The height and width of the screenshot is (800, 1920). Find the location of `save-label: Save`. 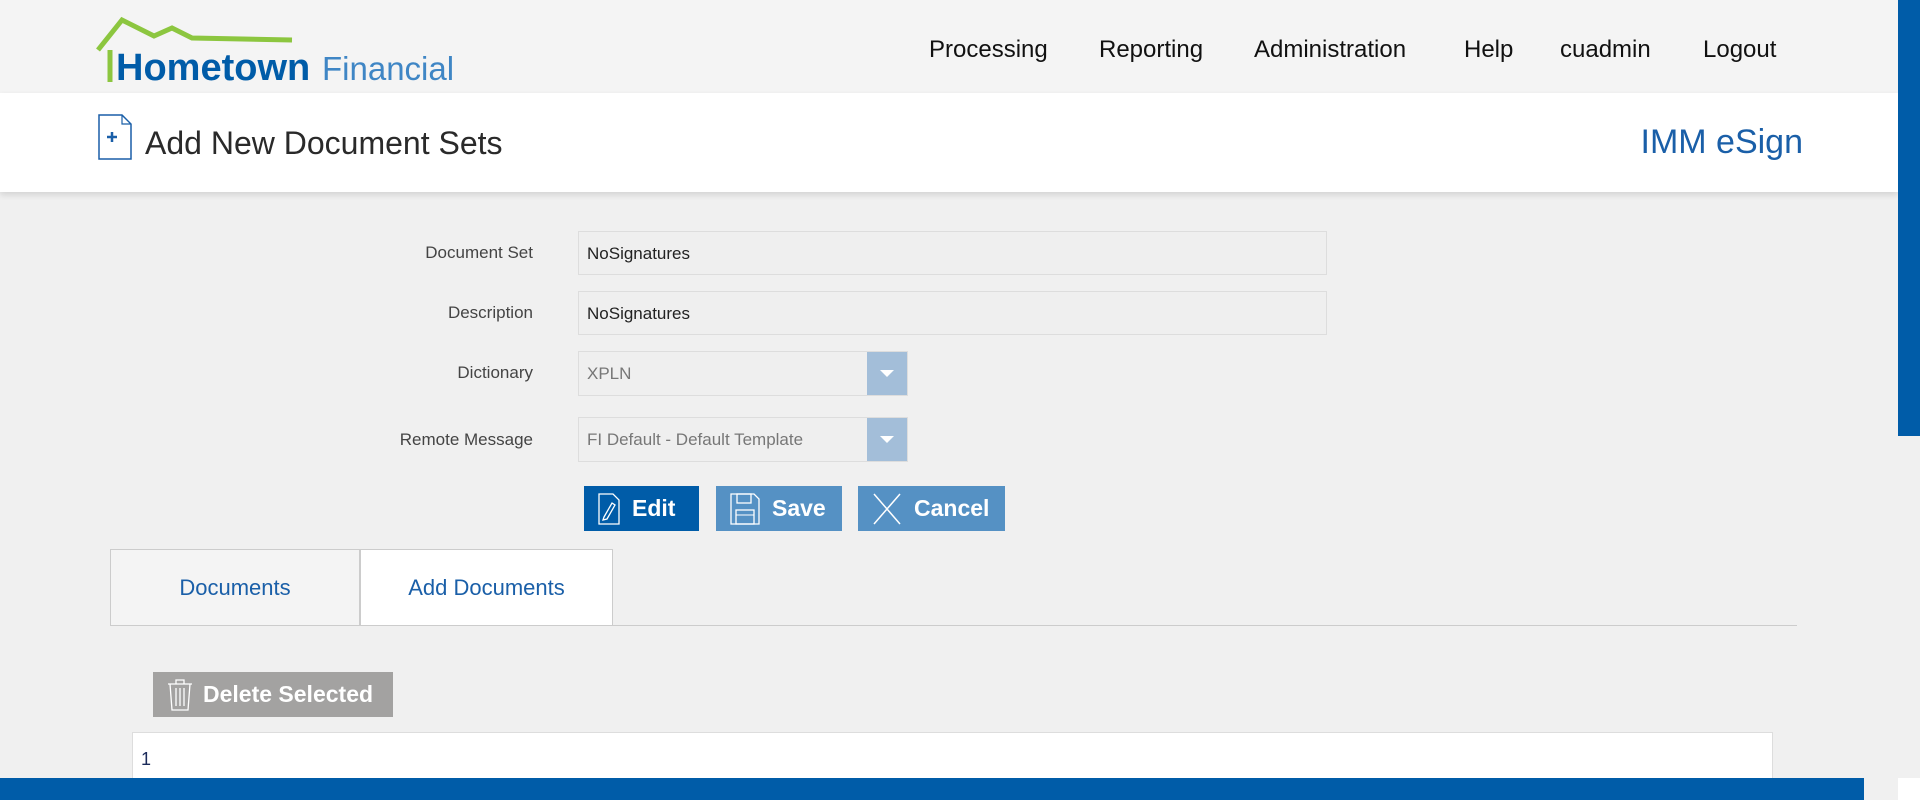

save-label: Save is located at coordinates (799, 508).